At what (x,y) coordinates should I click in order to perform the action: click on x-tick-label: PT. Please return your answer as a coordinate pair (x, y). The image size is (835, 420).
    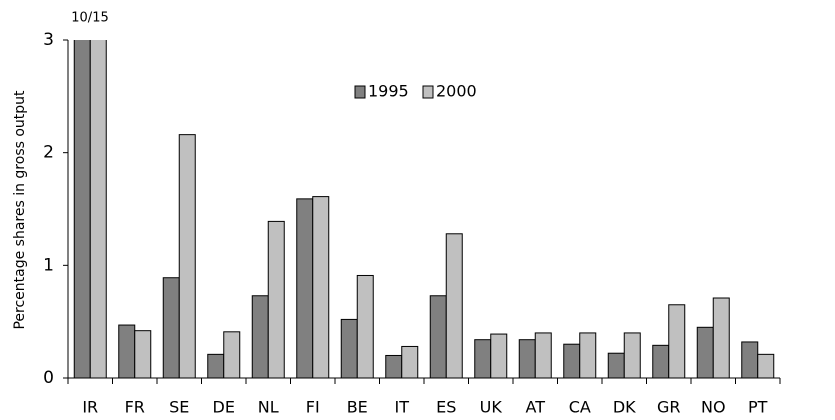
    Looking at the image, I should click on (758, 407).